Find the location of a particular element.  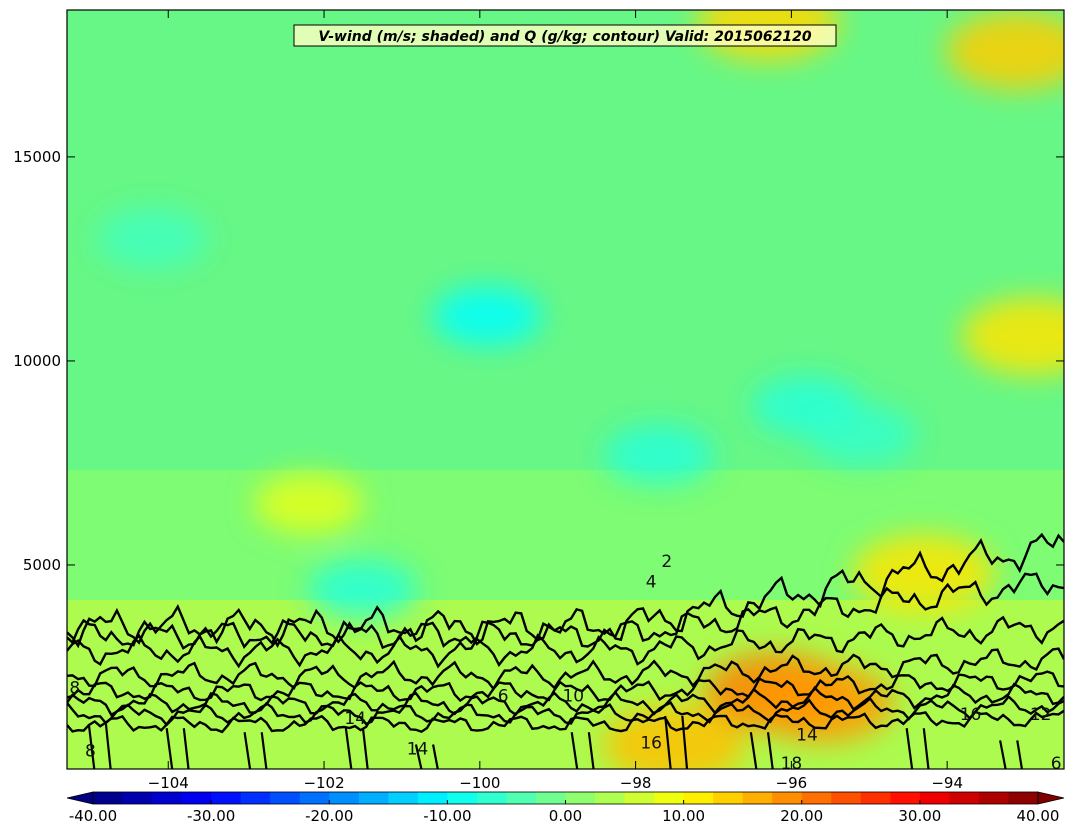

q-contour-label: 10 is located at coordinates (573, 697).